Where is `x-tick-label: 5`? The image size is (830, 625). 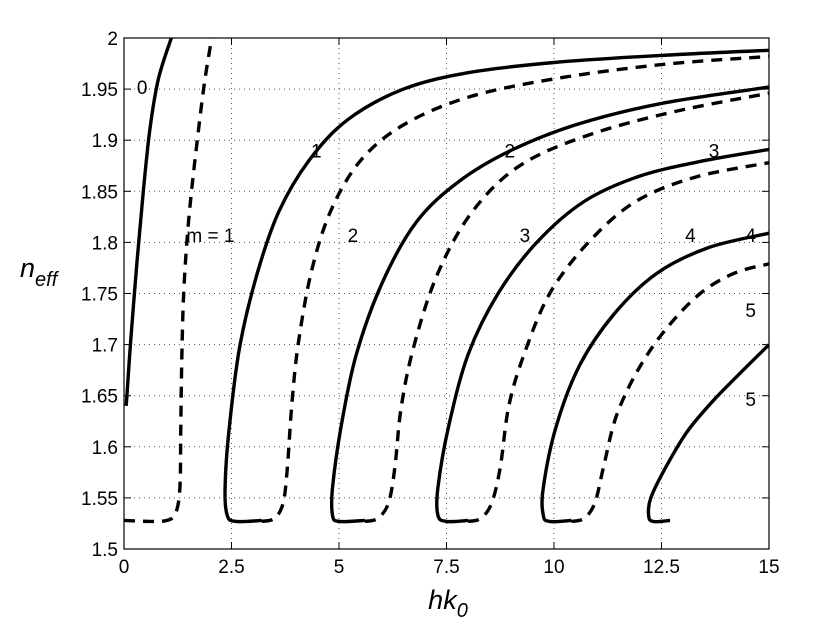
x-tick-label: 5 is located at coordinates (339, 567).